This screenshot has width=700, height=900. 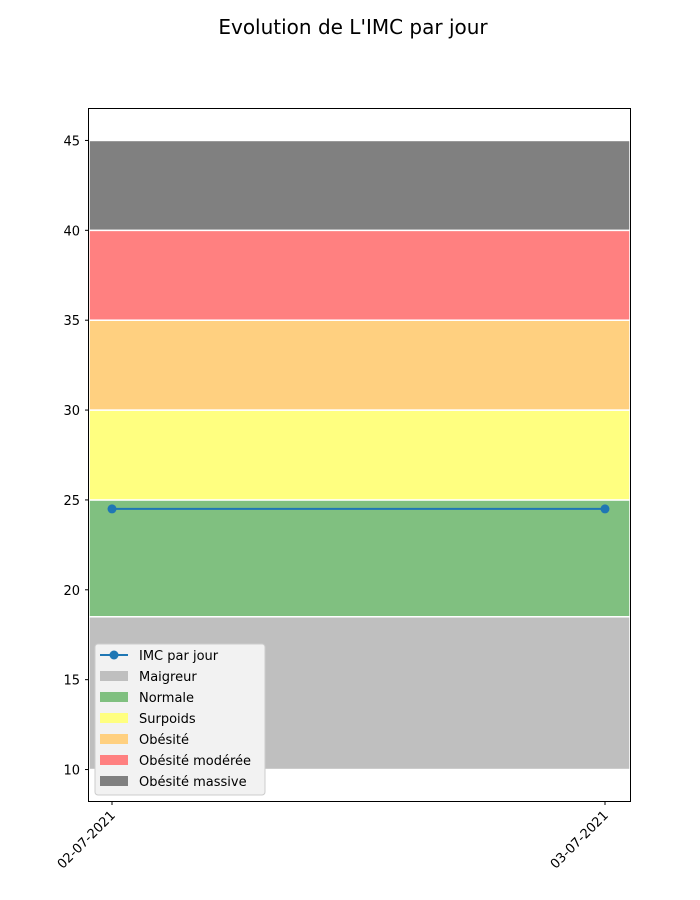 I want to click on legend-box, so click(x=180, y=719).